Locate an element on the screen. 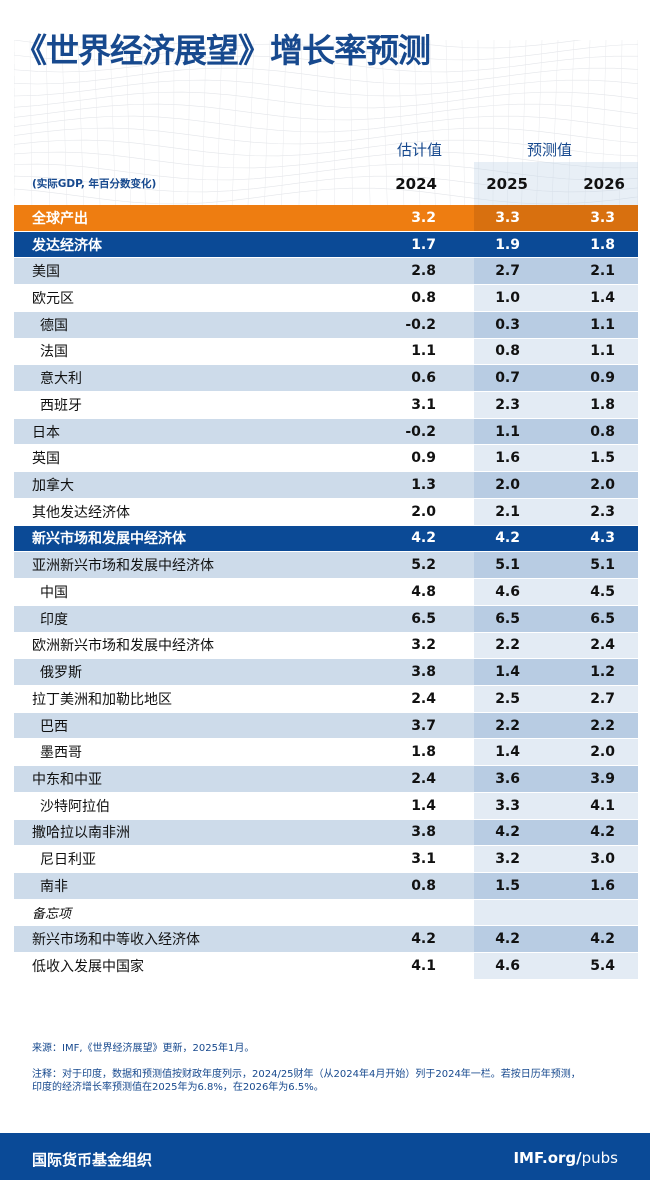 Image resolution: width=650 pixels, height=1180 pixels. row-label: 欧洲新兴市场和发展中经济体 is located at coordinates (123, 646).